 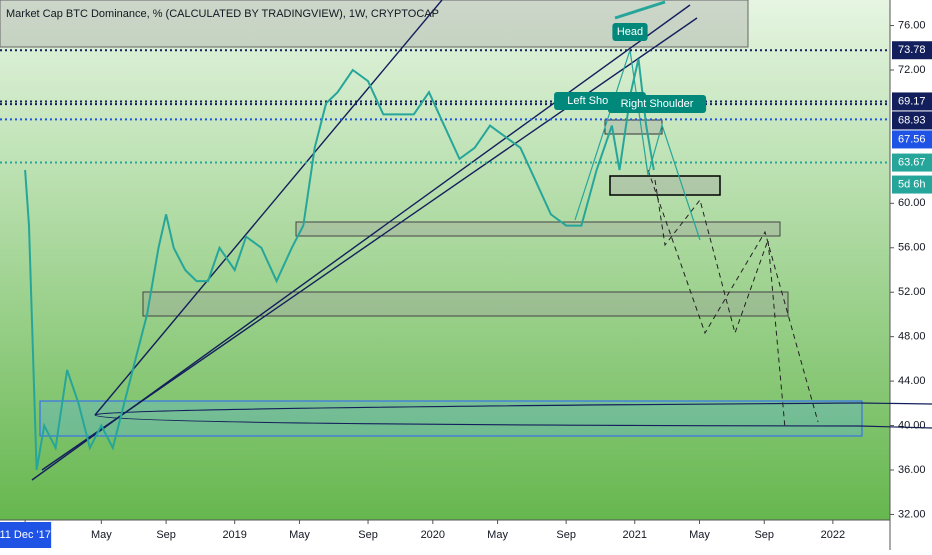 I want to click on y-tick-label: 60.00, so click(x=912, y=203).